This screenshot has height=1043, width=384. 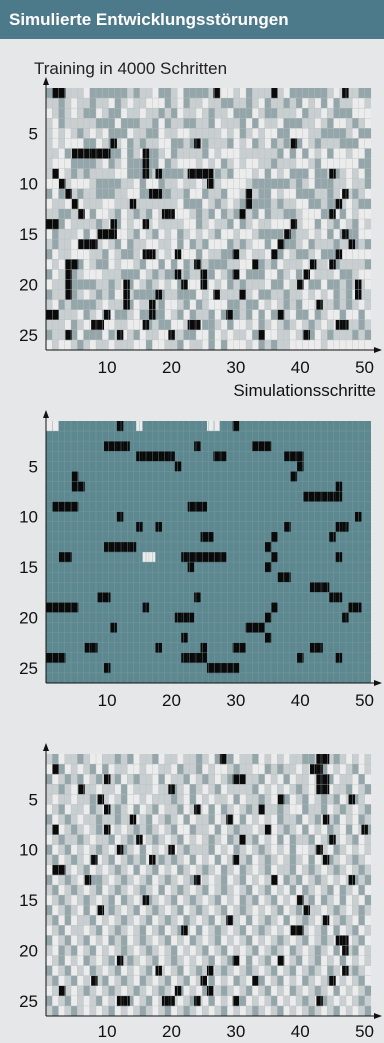 I want to click on x-tick-label: 40, so click(x=300, y=367).